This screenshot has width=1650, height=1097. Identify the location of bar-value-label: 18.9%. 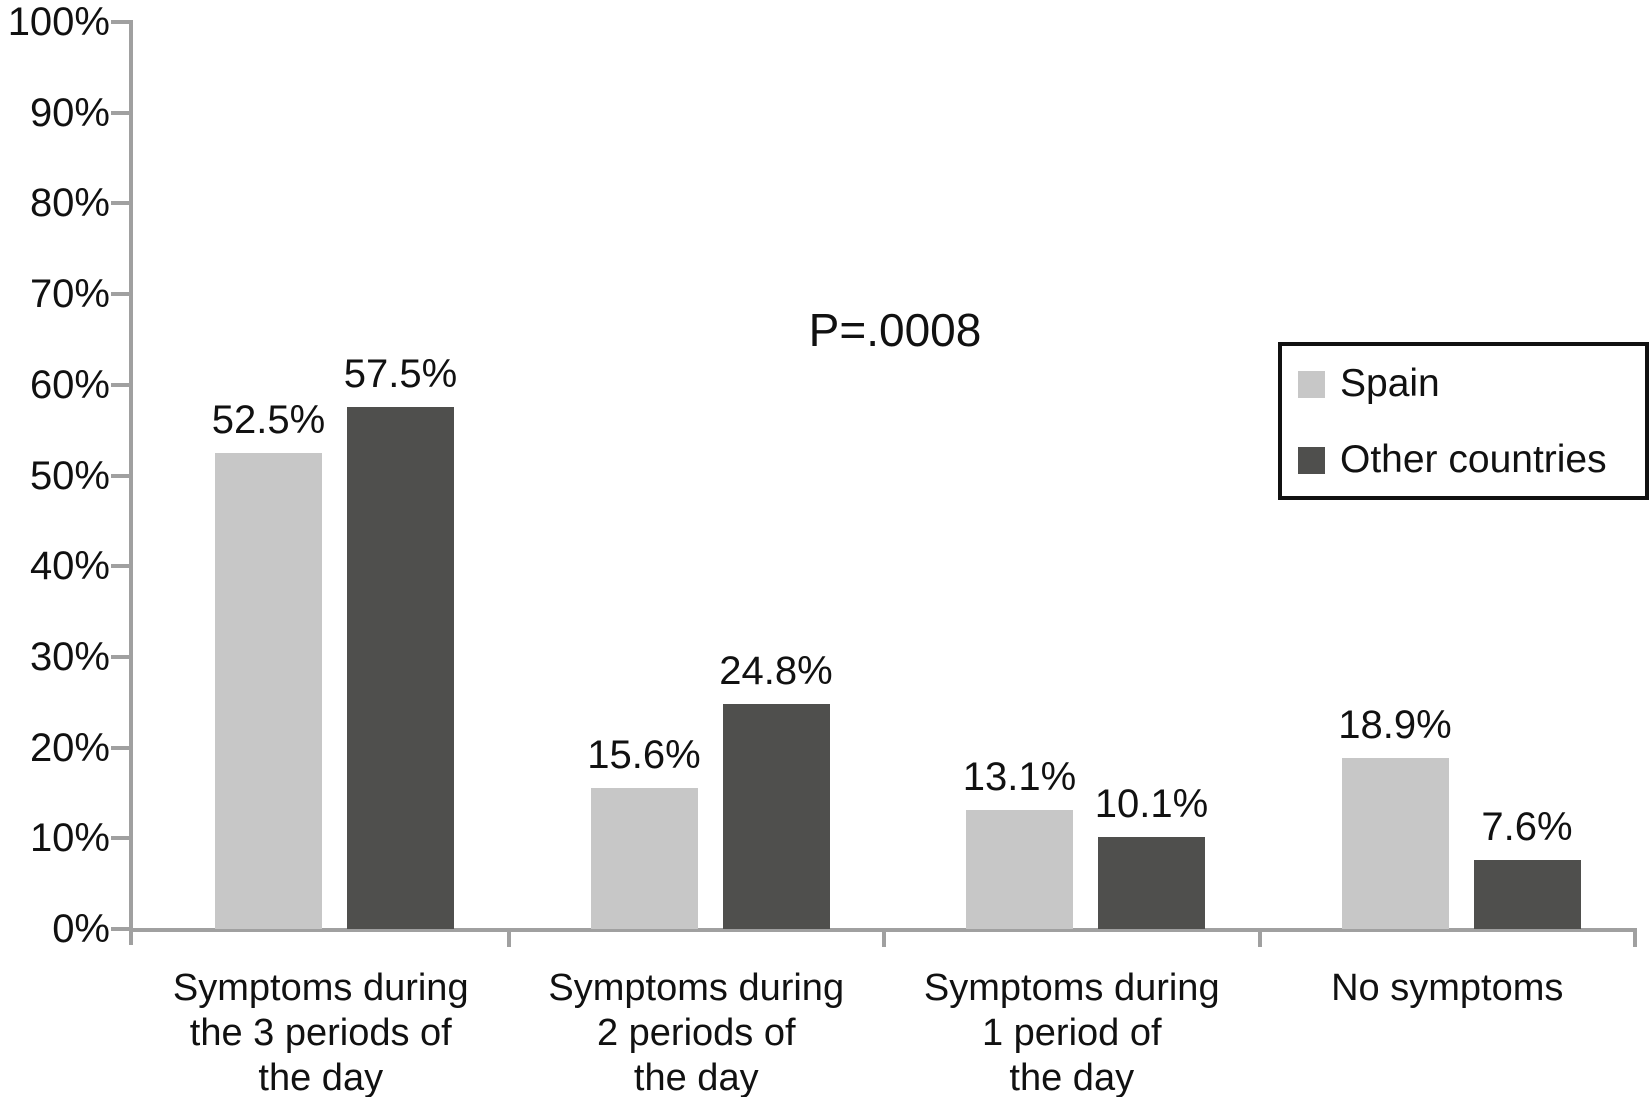
(1395, 724).